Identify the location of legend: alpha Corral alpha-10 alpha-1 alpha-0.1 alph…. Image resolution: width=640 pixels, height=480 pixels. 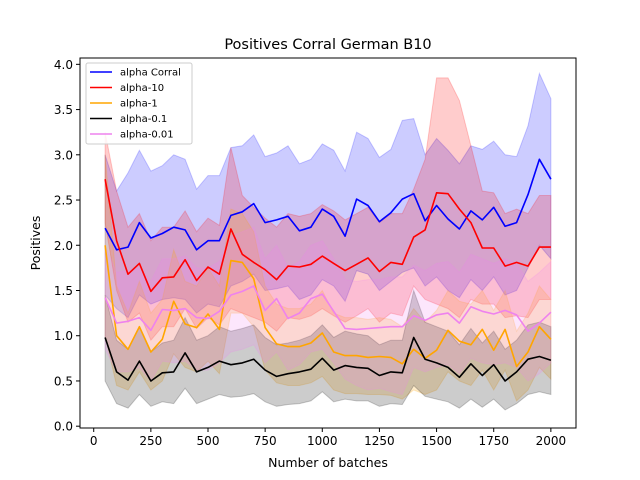
(139, 103).